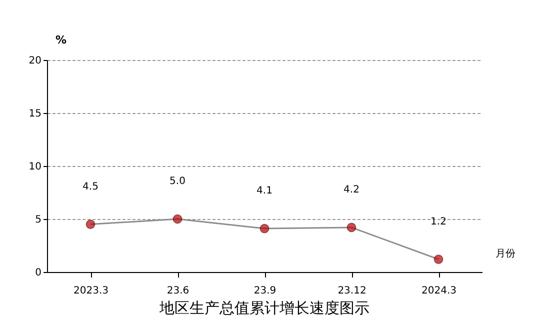 This screenshot has width=554, height=327. What do you see at coordinates (178, 181) in the screenshot?
I see `data-label: 5.0` at bounding box center [178, 181].